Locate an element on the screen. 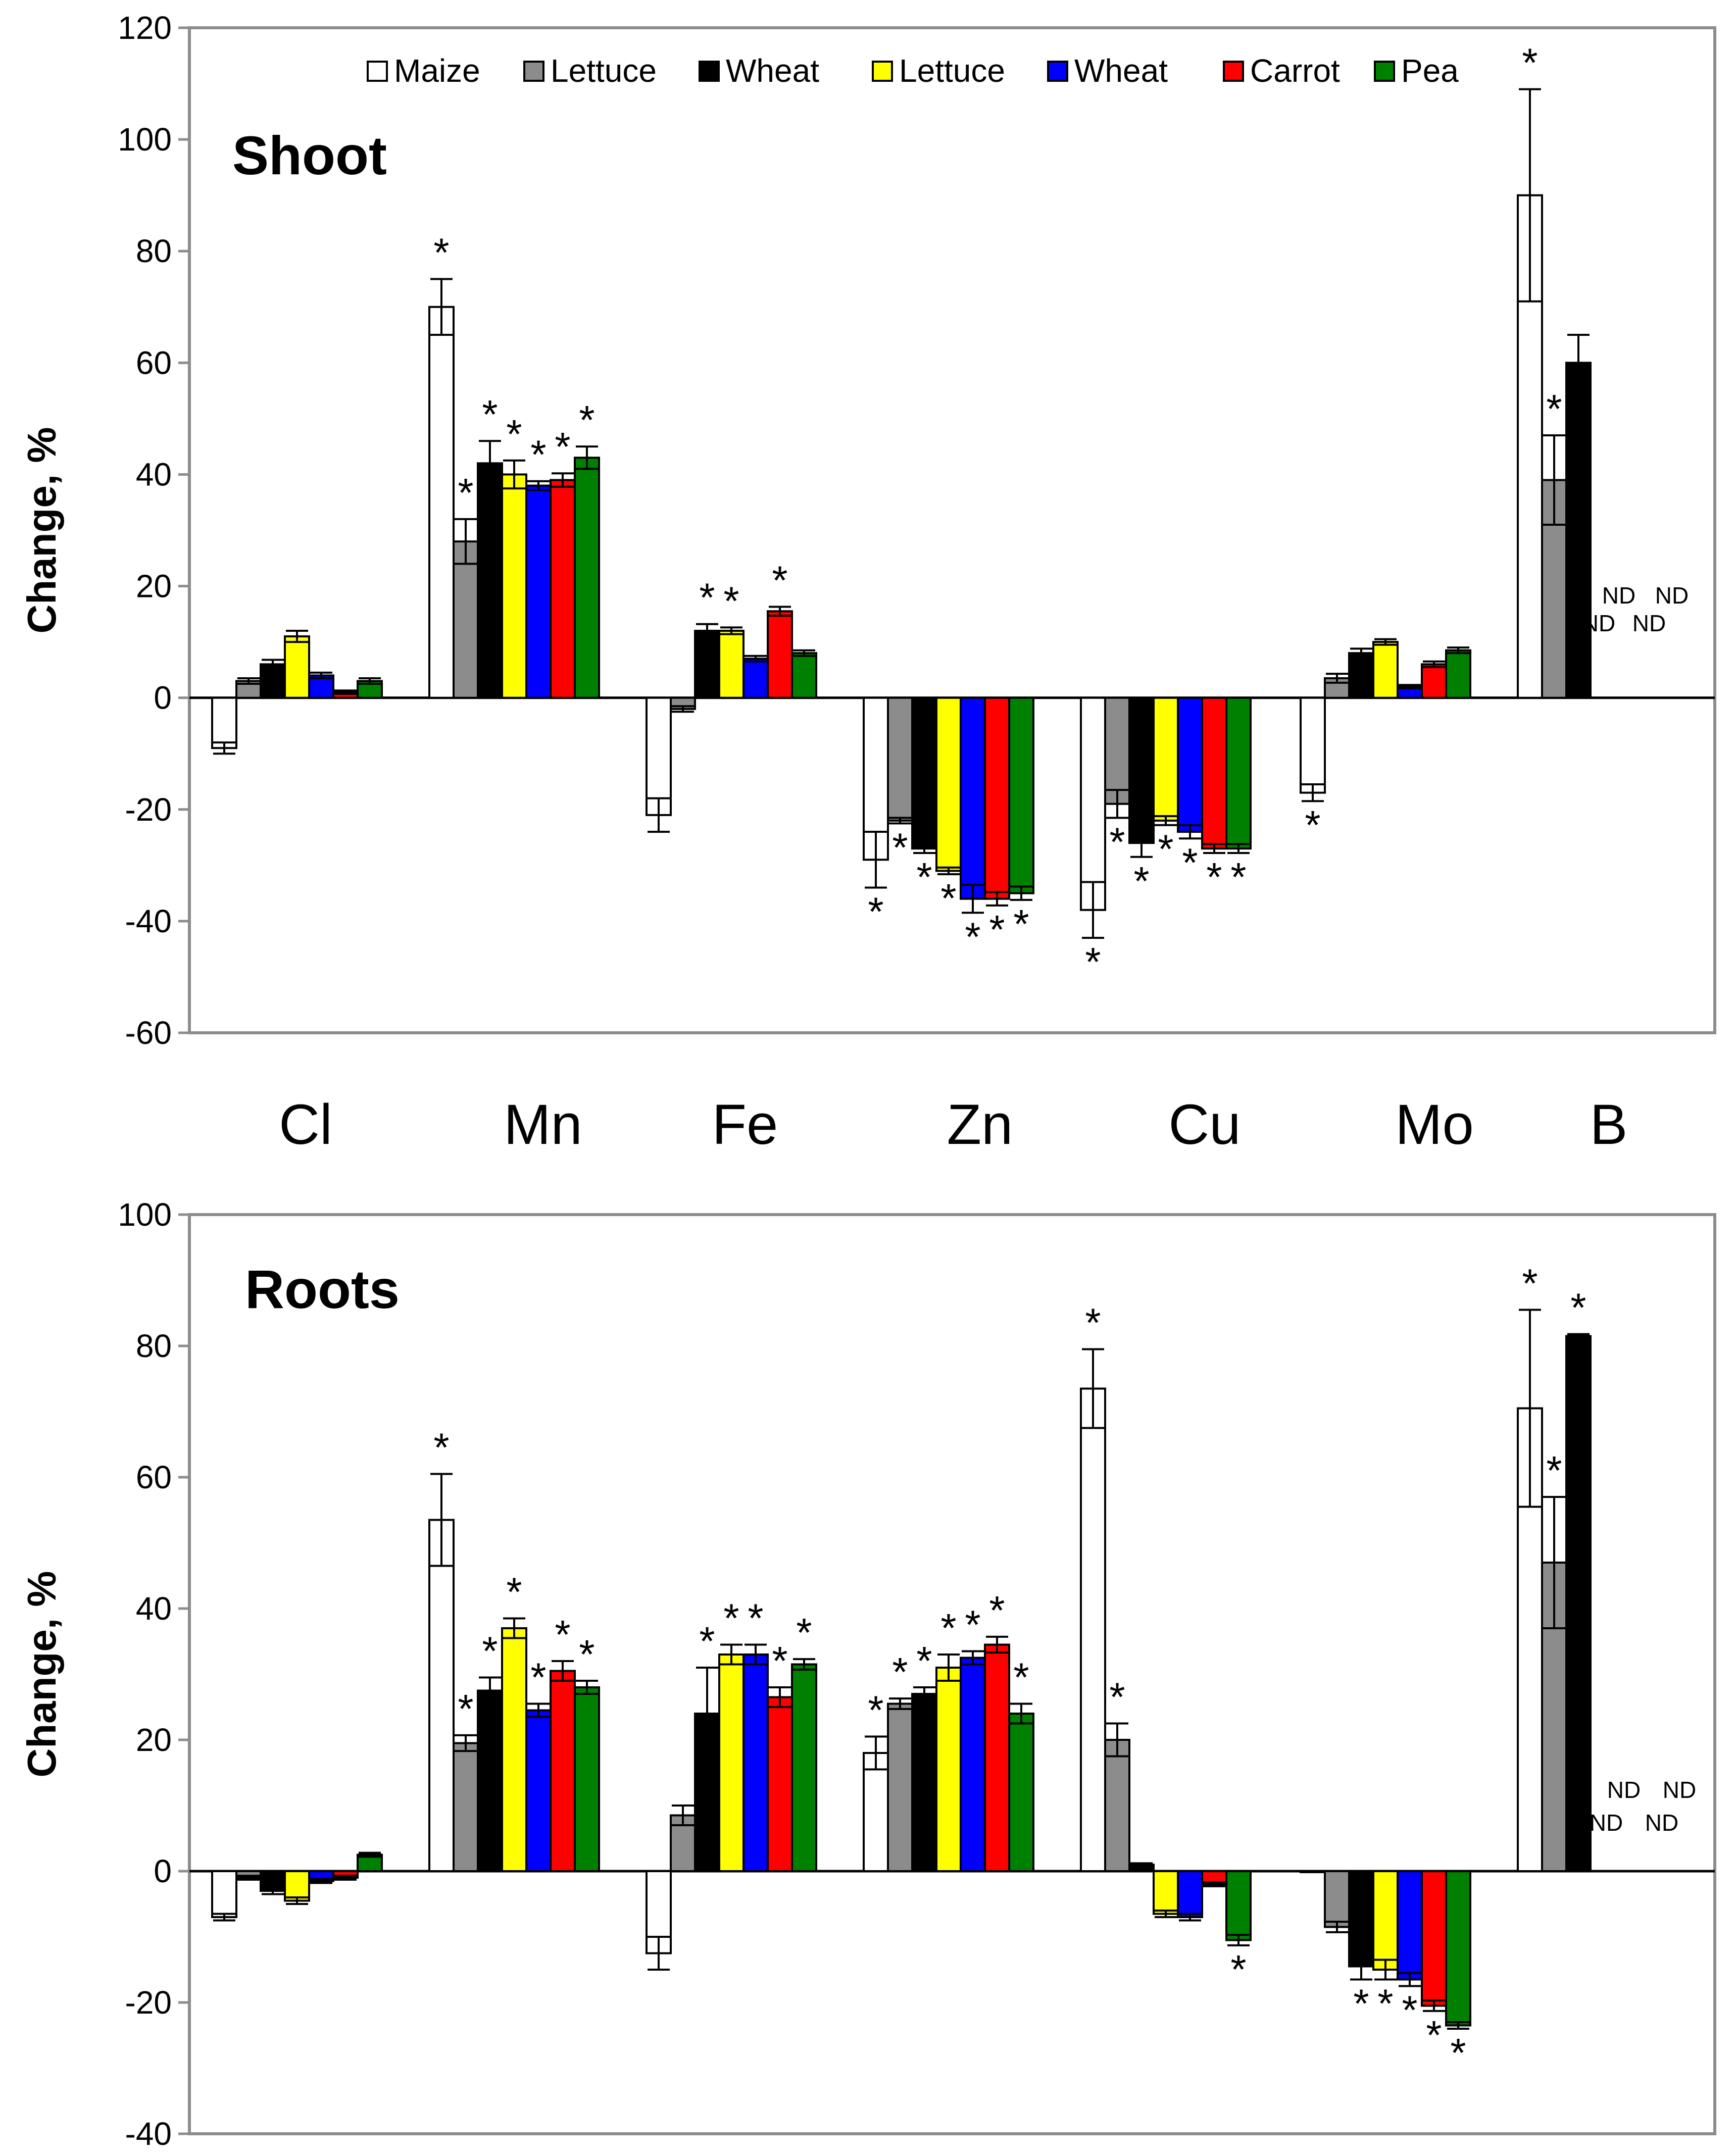 The width and height of the screenshot is (1736, 2156). legend-label: Maize is located at coordinates (437, 71).